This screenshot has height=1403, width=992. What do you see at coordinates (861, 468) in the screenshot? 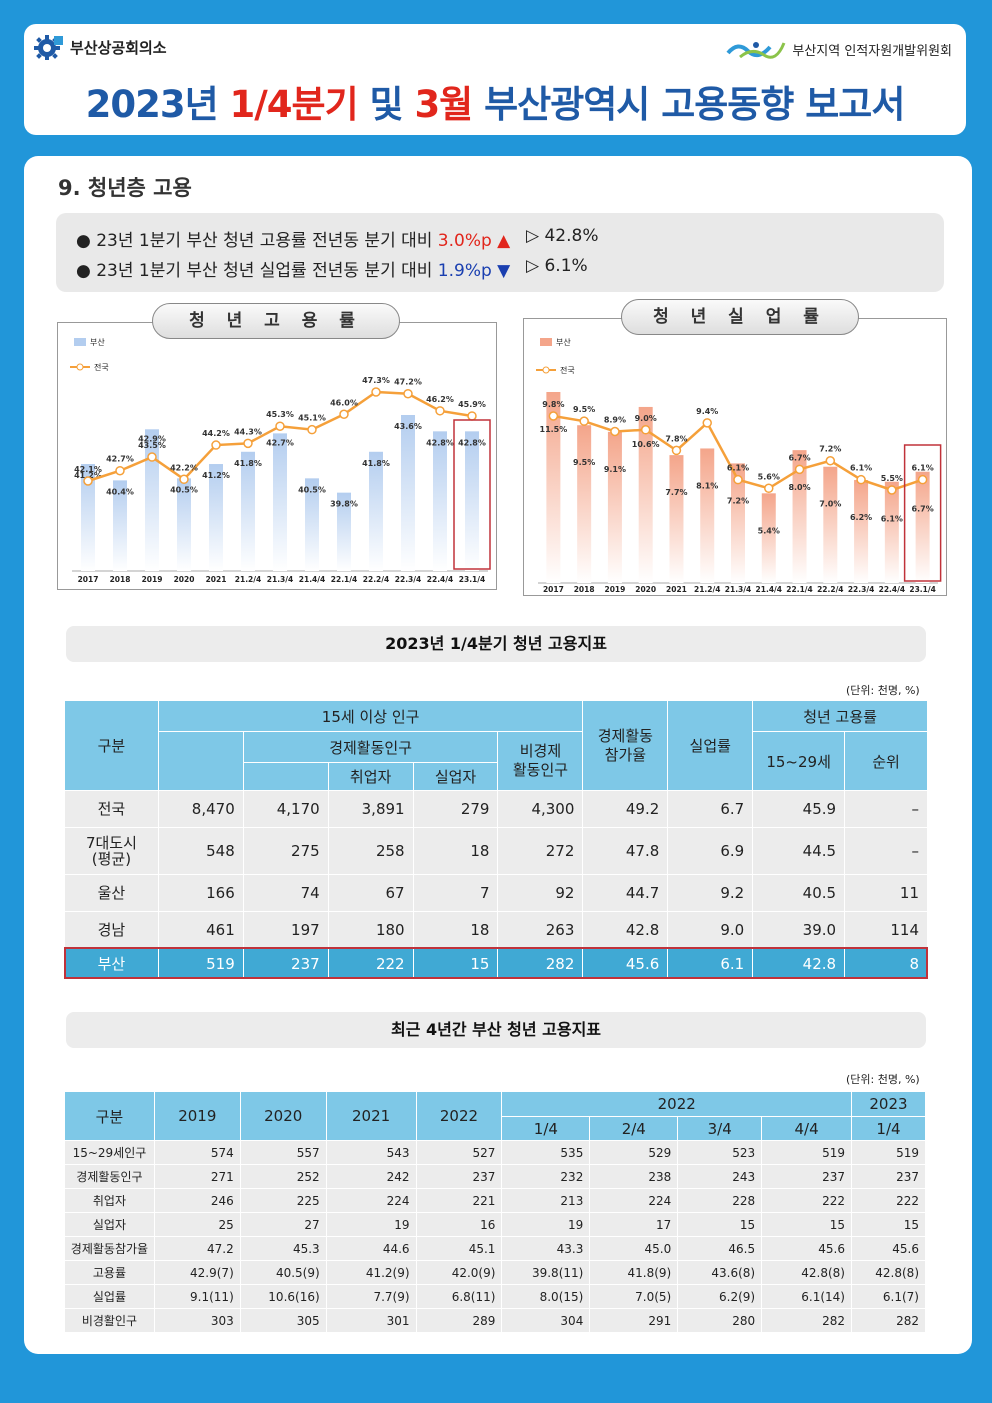
I see `line-data-label: 6.1%` at bounding box center [861, 468].